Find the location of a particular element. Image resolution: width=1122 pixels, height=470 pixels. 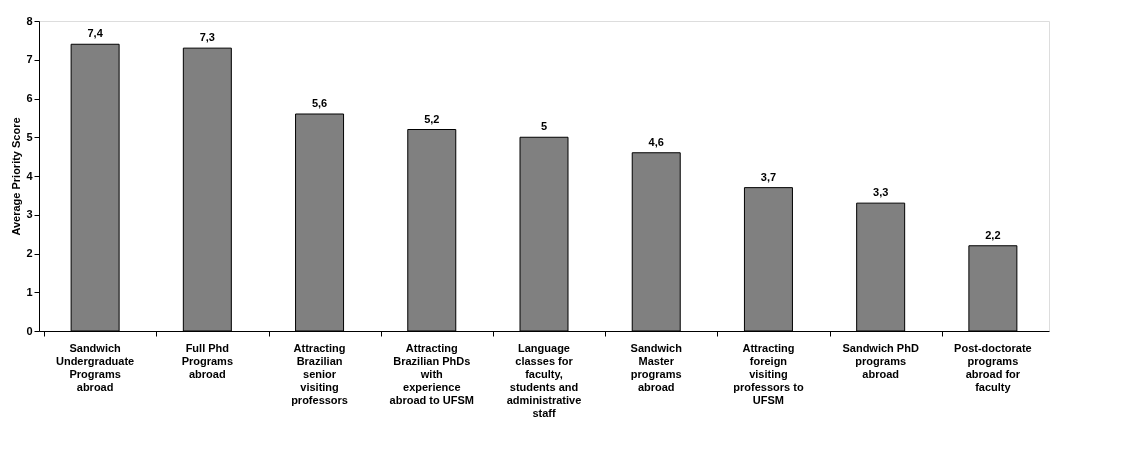

y-tick-label: 4 is located at coordinates (30, 175).